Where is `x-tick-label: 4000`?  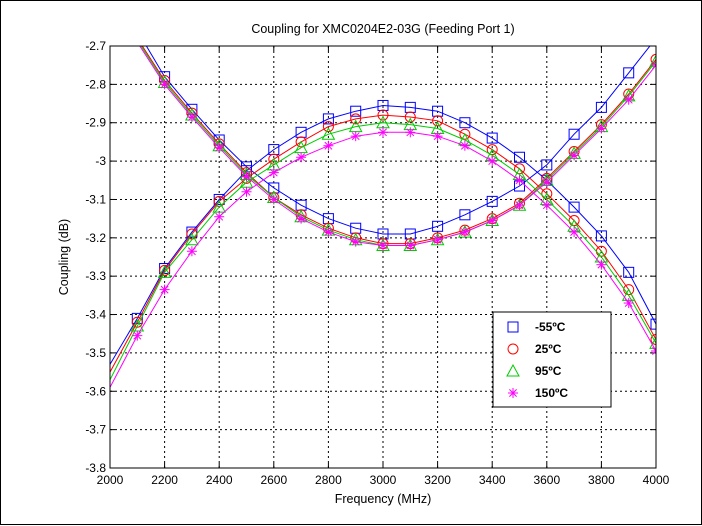 x-tick-label: 4000 is located at coordinates (656, 480).